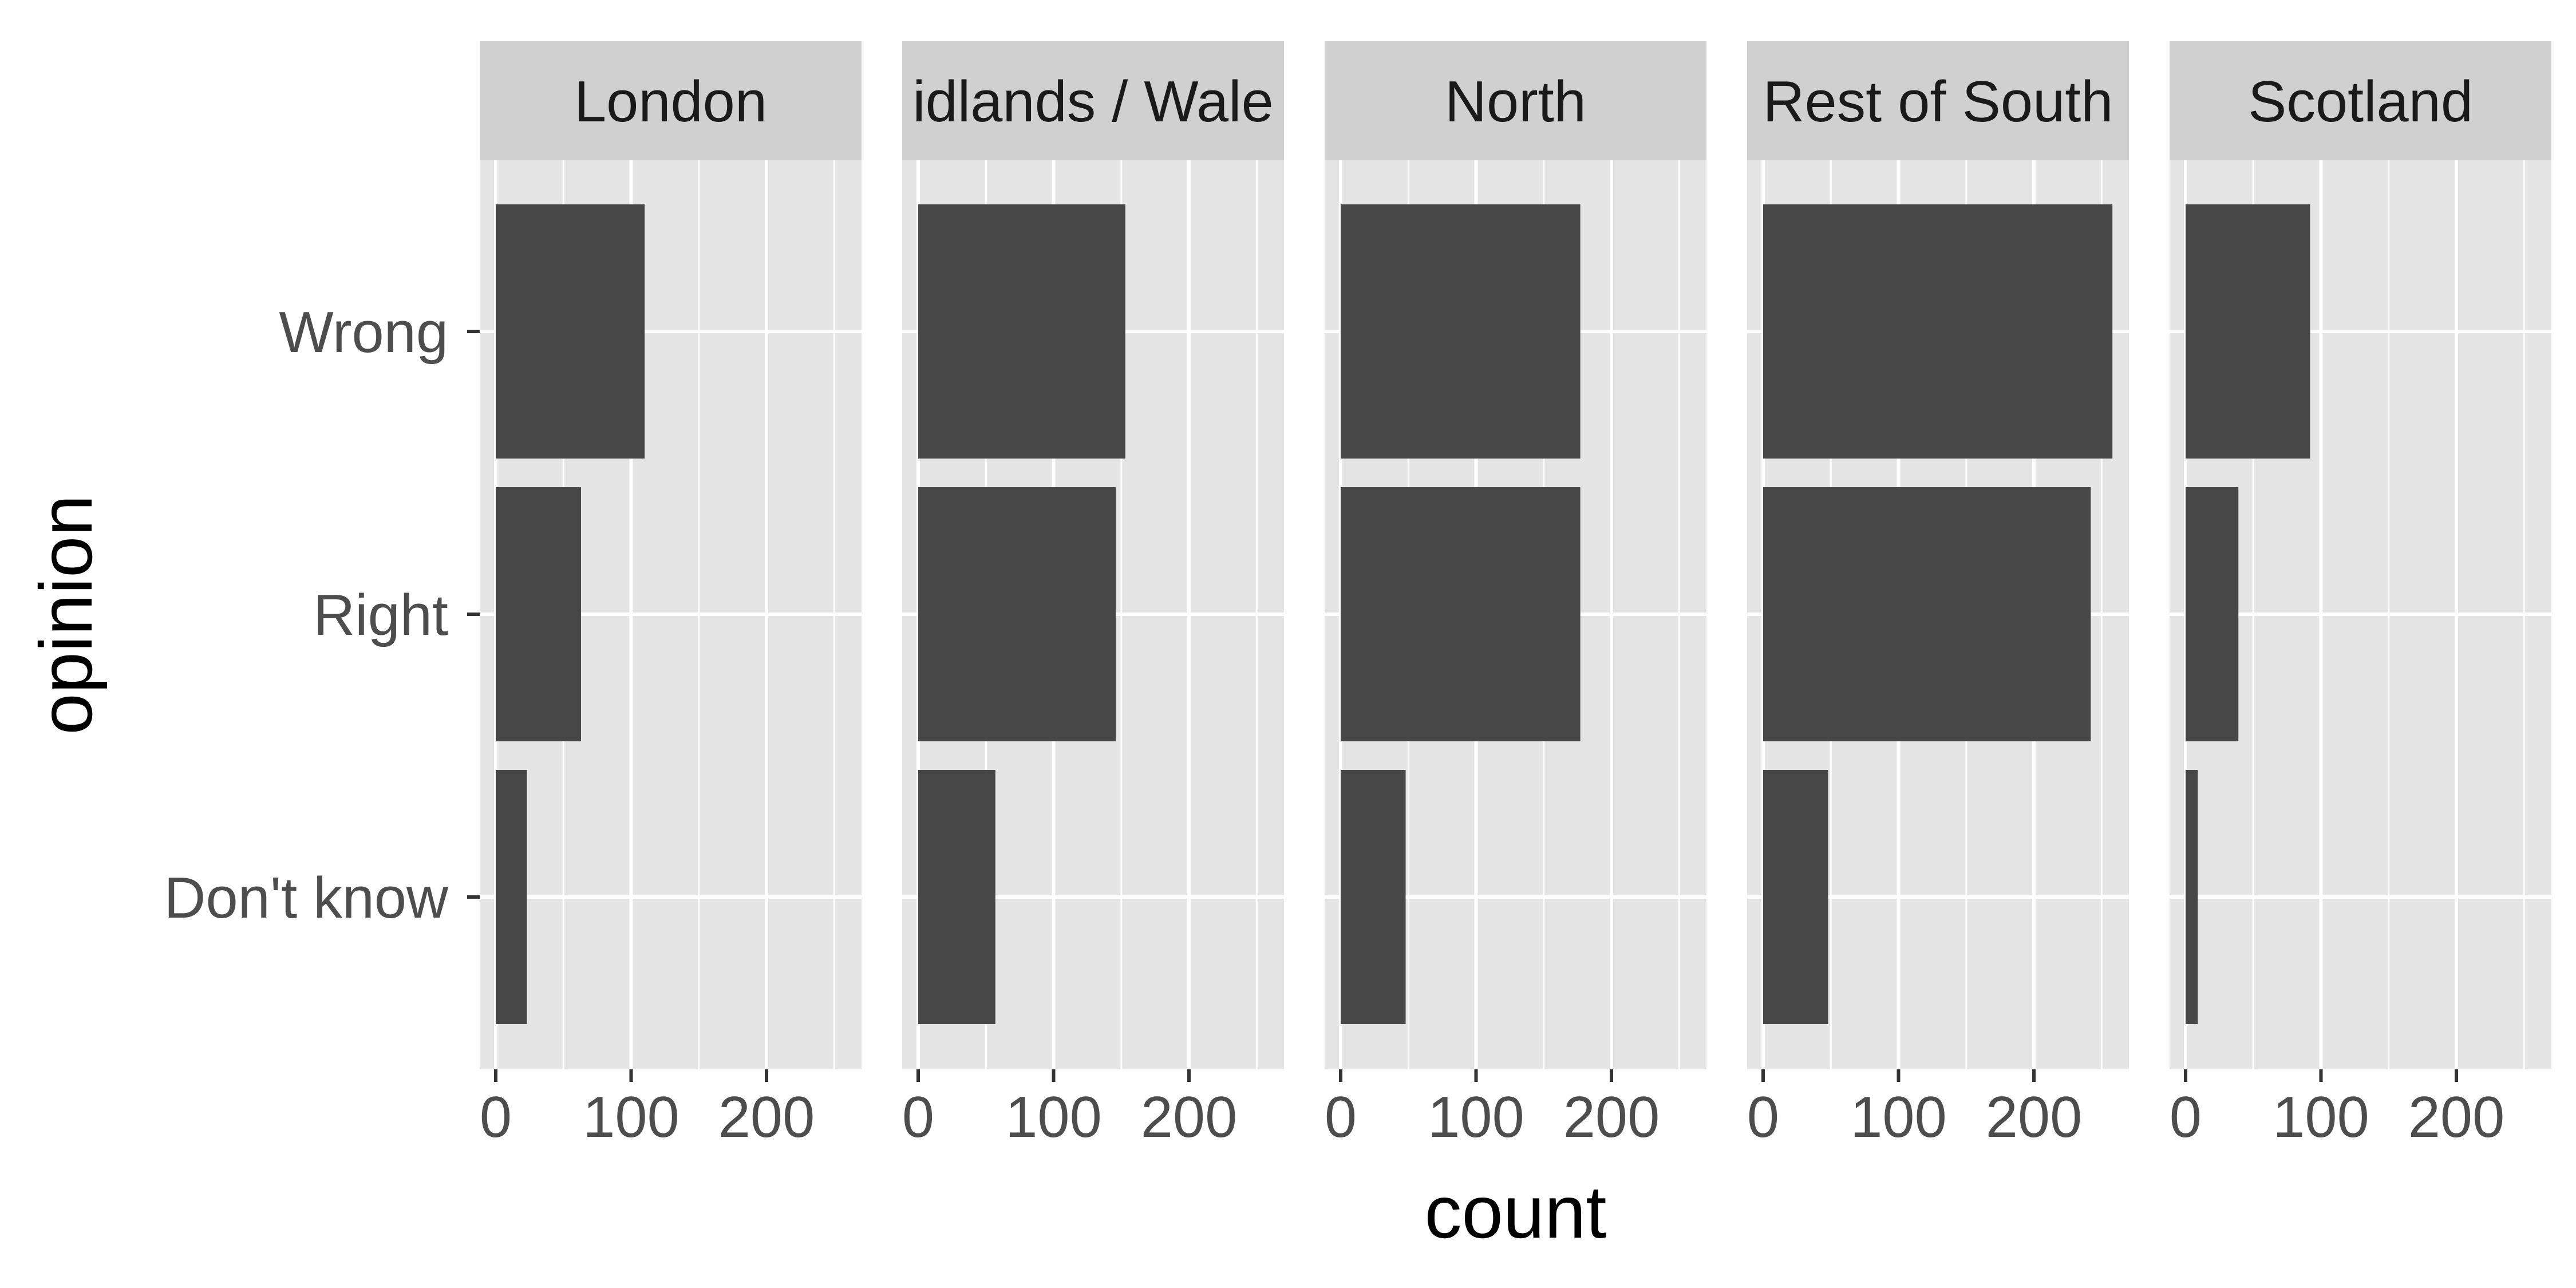 This screenshot has width=2576, height=1288. What do you see at coordinates (2360, 595) in the screenshot?
I see `facet-4: Scotland 0 100 200` at bounding box center [2360, 595].